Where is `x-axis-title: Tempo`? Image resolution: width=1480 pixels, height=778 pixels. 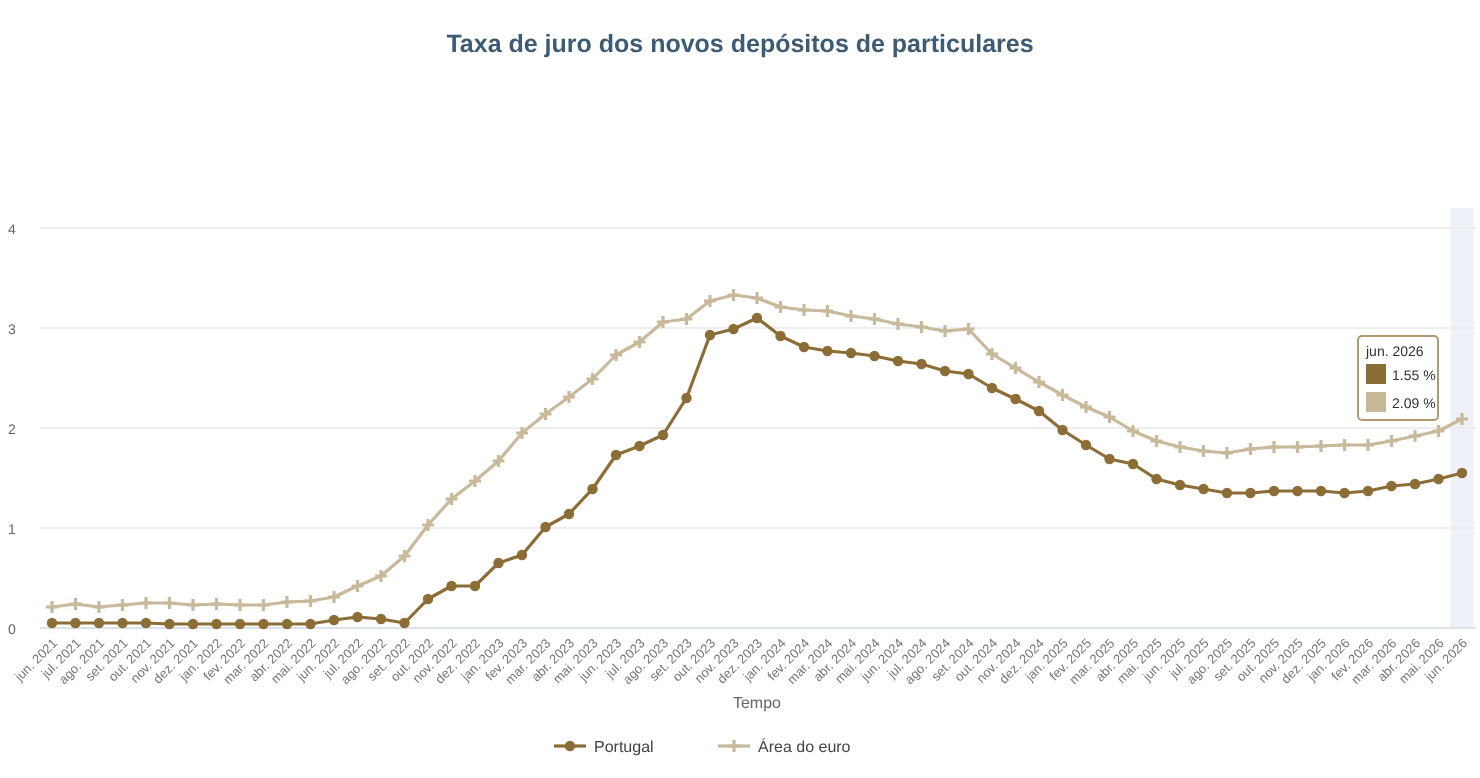
x-axis-title: Tempo is located at coordinates (757, 703).